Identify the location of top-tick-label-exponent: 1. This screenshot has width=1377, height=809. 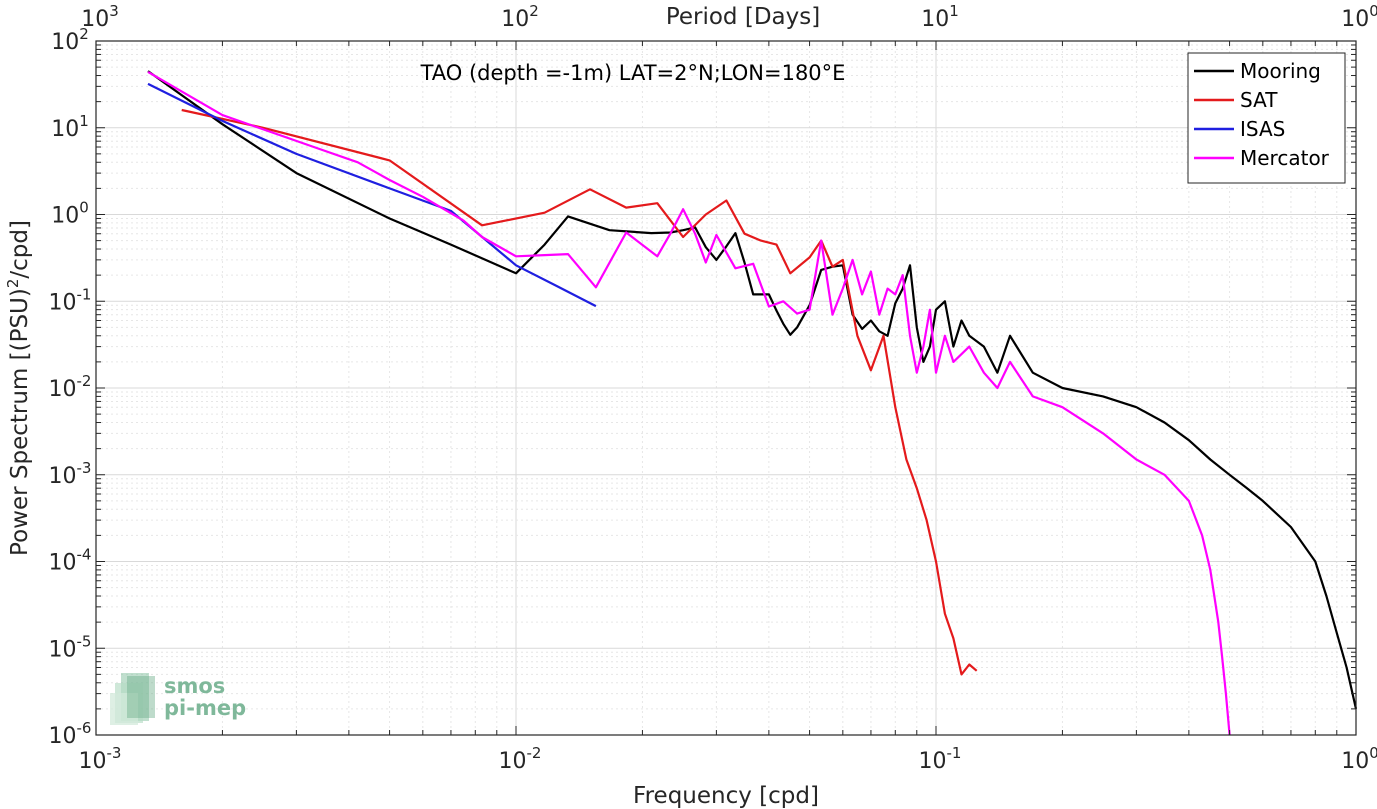
(954, 11).